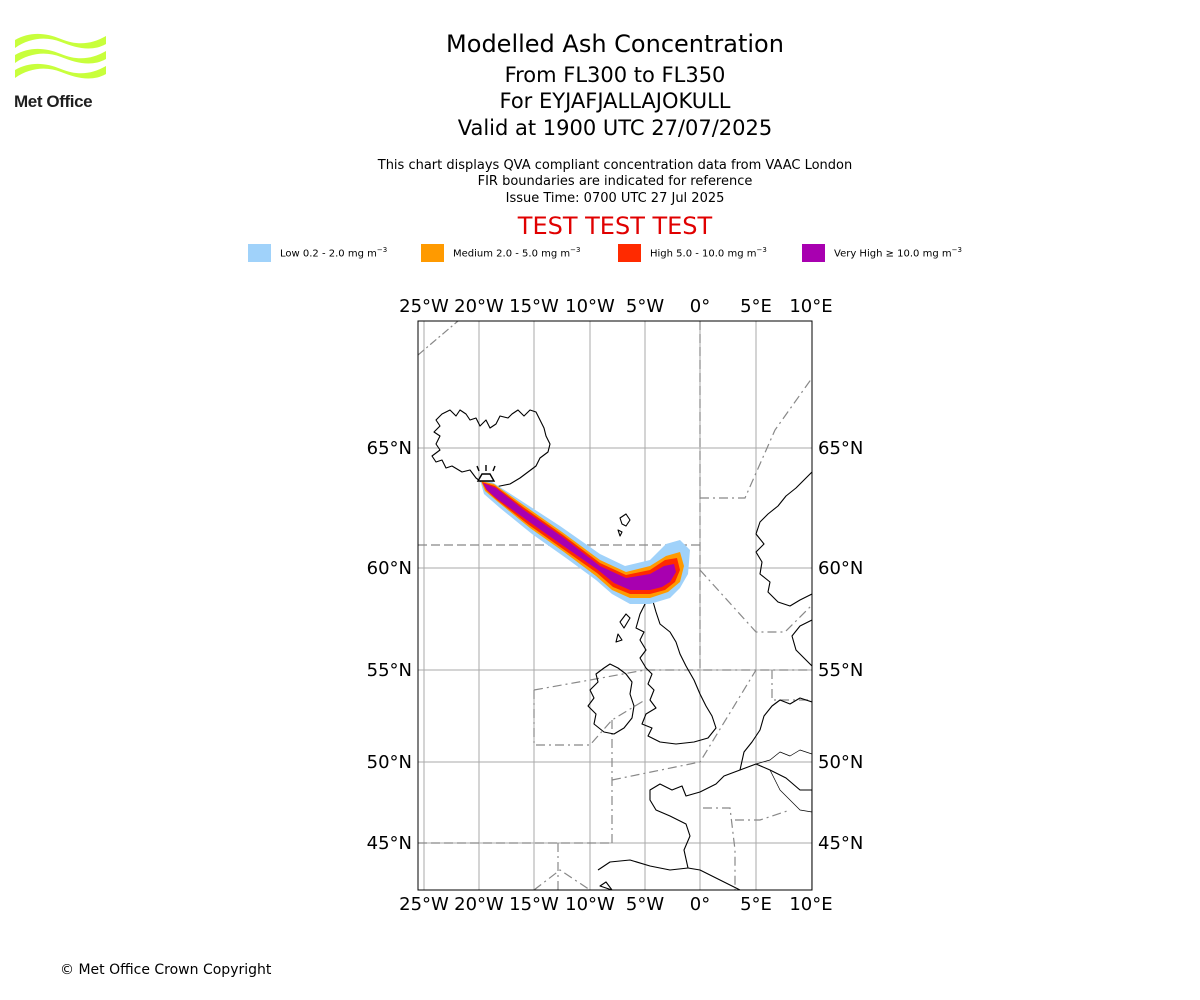 The image size is (1200, 1000). What do you see at coordinates (615, 226) in the screenshot?
I see `test-banner: TEST TEST TEST` at bounding box center [615, 226].